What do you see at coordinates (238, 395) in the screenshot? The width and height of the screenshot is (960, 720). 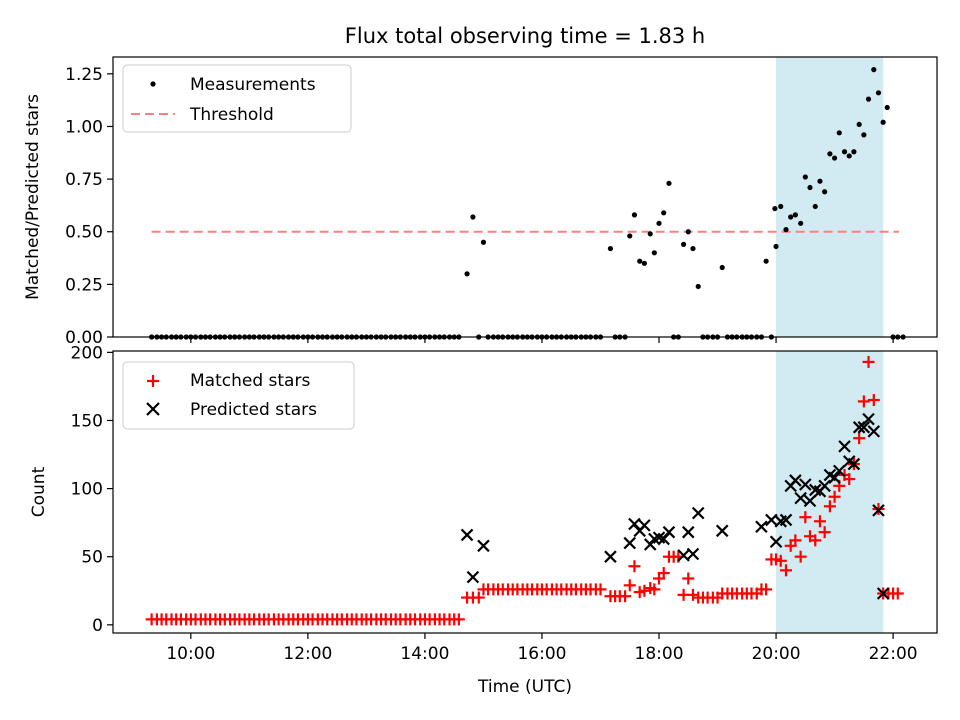 I see `bottom-legend: Matched stars Predicted stars` at bounding box center [238, 395].